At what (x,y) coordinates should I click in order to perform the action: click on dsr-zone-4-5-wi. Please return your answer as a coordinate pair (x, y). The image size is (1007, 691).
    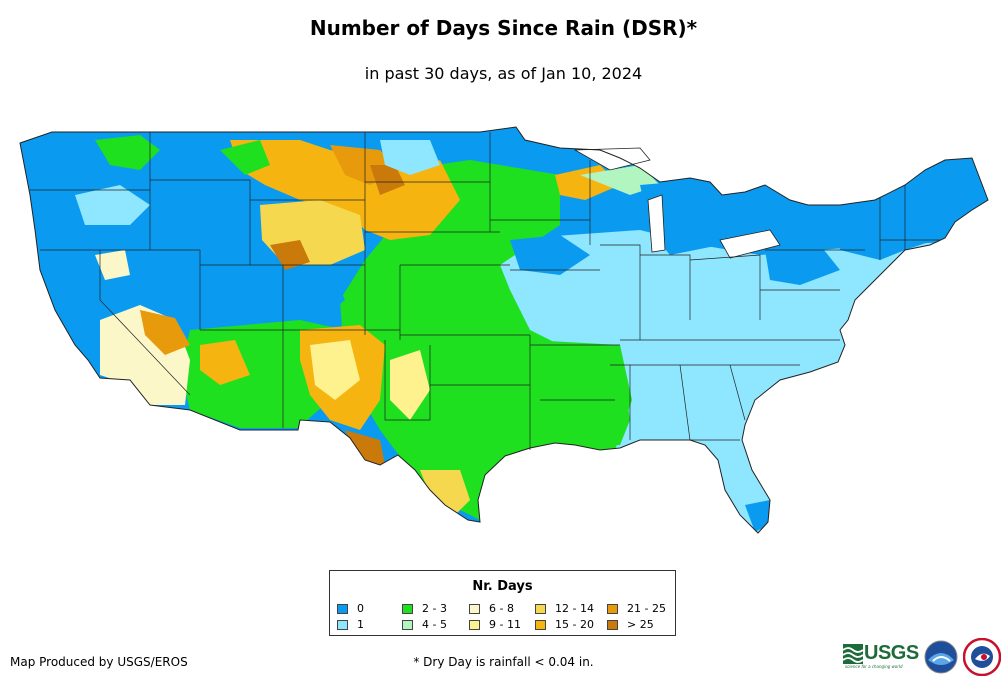
    Looking at the image, I should click on (620, 180).